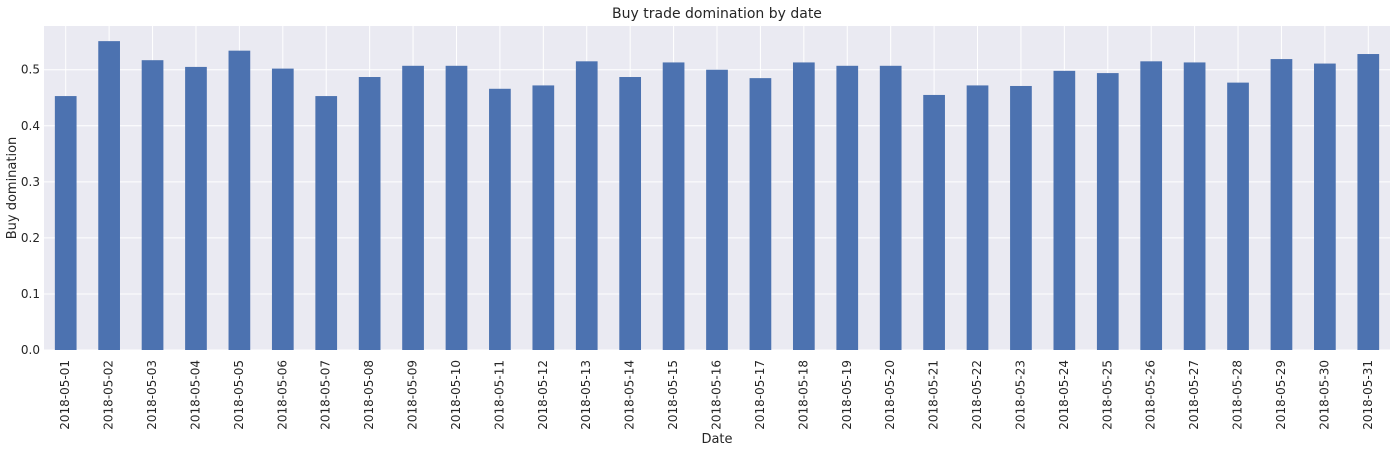  What do you see at coordinates (326, 395) in the screenshot?
I see `x-tick-label: 2018-05-07` at bounding box center [326, 395].